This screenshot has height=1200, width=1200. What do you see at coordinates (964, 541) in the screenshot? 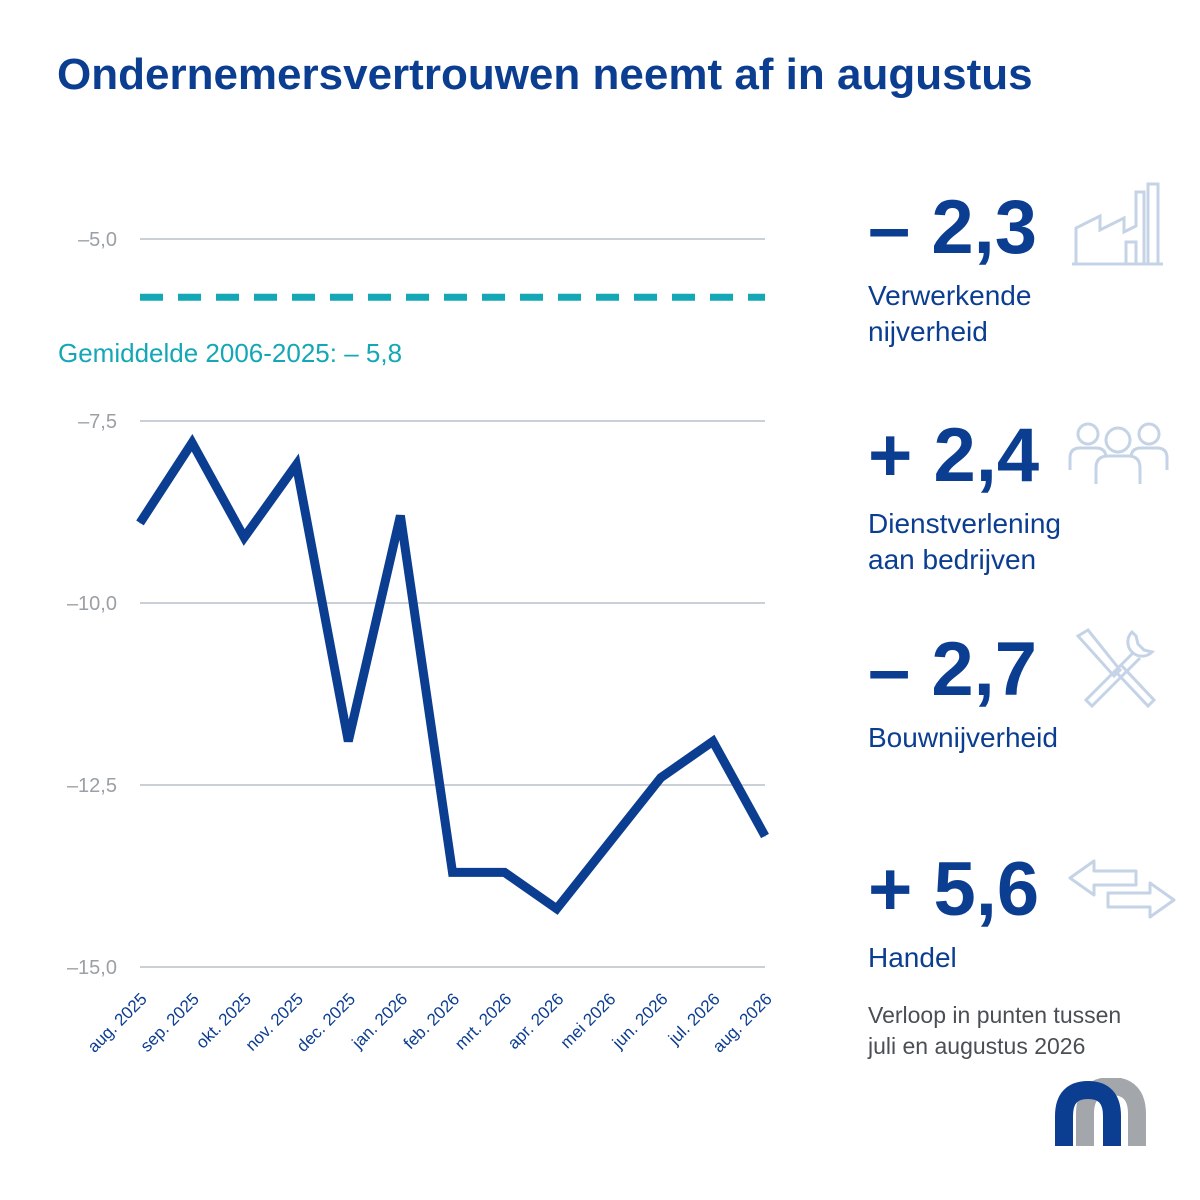
I see `kpi-label: Dienstverlening aan bedrijven` at bounding box center [964, 541].